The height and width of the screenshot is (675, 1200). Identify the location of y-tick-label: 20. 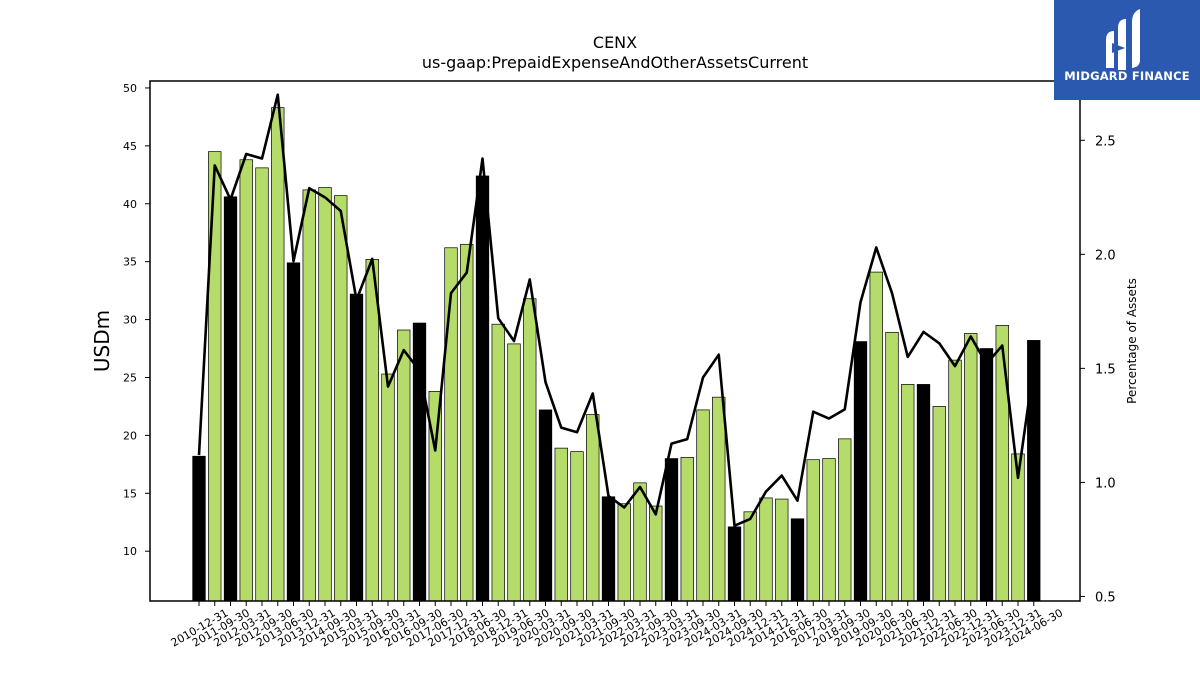
(130, 435).